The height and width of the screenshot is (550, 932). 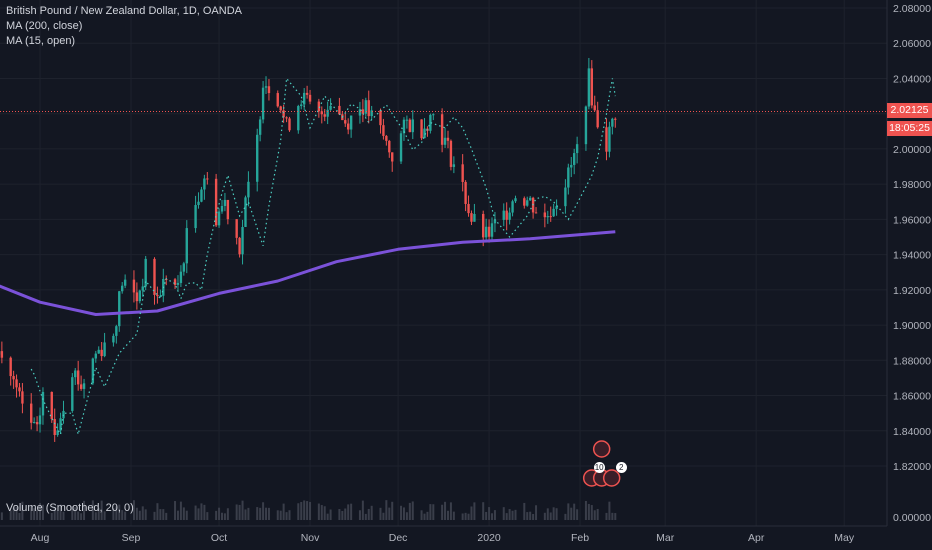 What do you see at coordinates (621, 467) in the screenshot?
I see `event-count-badge: 2` at bounding box center [621, 467].